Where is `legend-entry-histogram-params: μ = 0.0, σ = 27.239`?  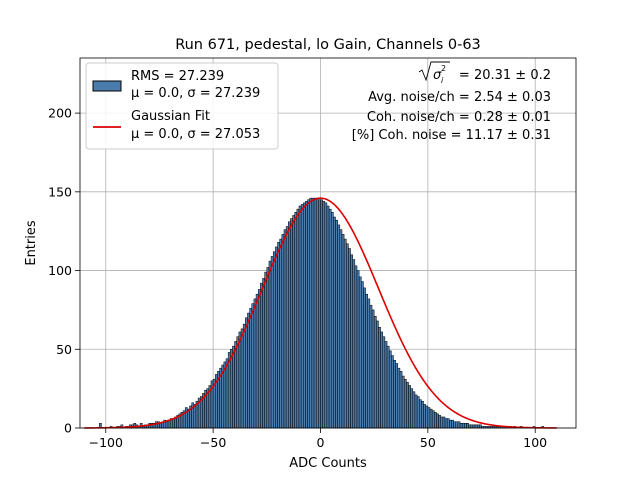 legend-entry-histogram-params: μ = 0.0, σ = 27.239 is located at coordinates (195, 93).